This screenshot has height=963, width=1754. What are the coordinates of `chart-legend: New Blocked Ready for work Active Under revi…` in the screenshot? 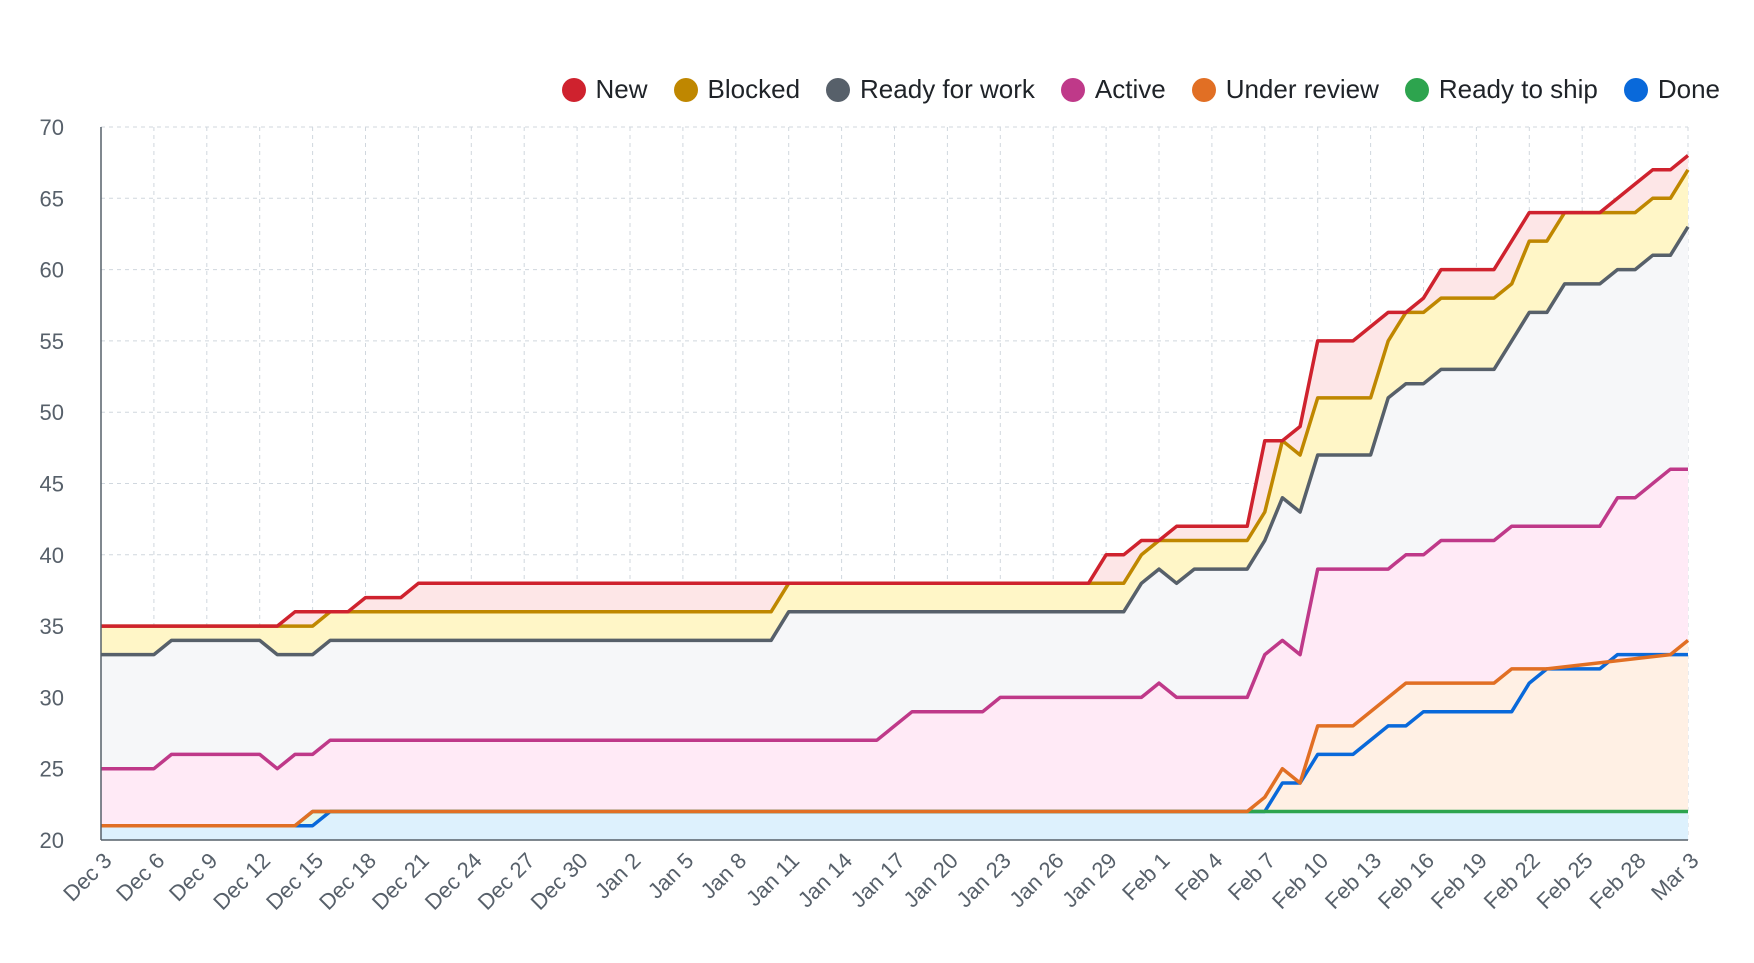 It's located at (1140, 89).